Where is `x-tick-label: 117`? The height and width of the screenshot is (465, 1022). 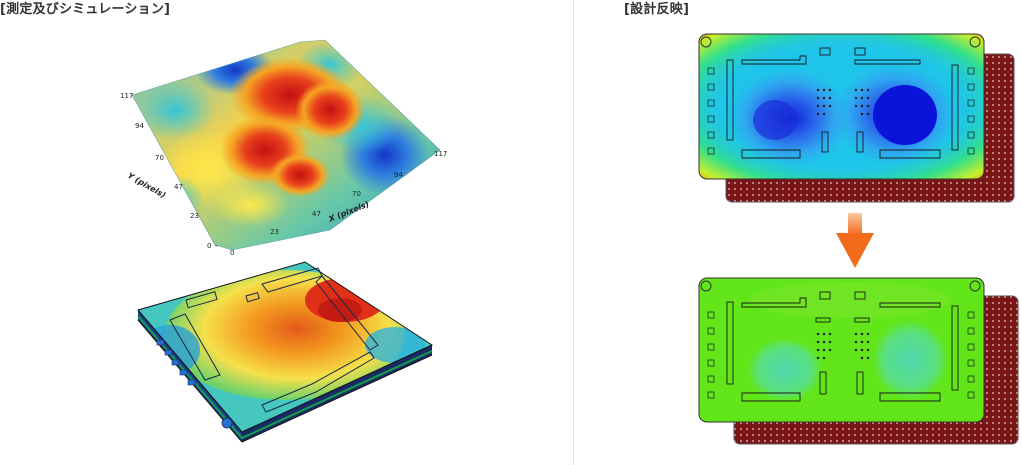
x-tick-label: 117 is located at coordinates (440, 154).